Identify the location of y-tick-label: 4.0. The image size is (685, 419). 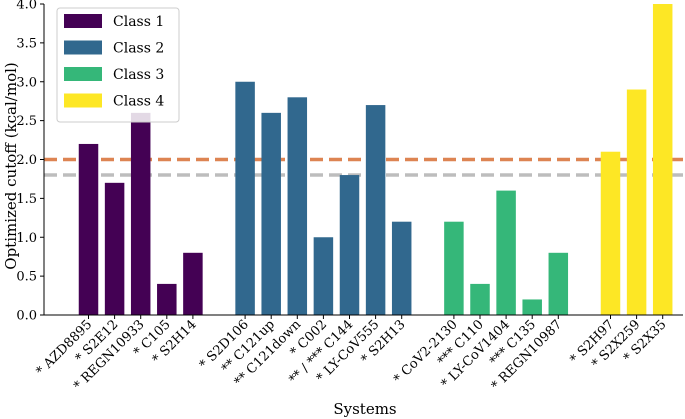
(26, 6).